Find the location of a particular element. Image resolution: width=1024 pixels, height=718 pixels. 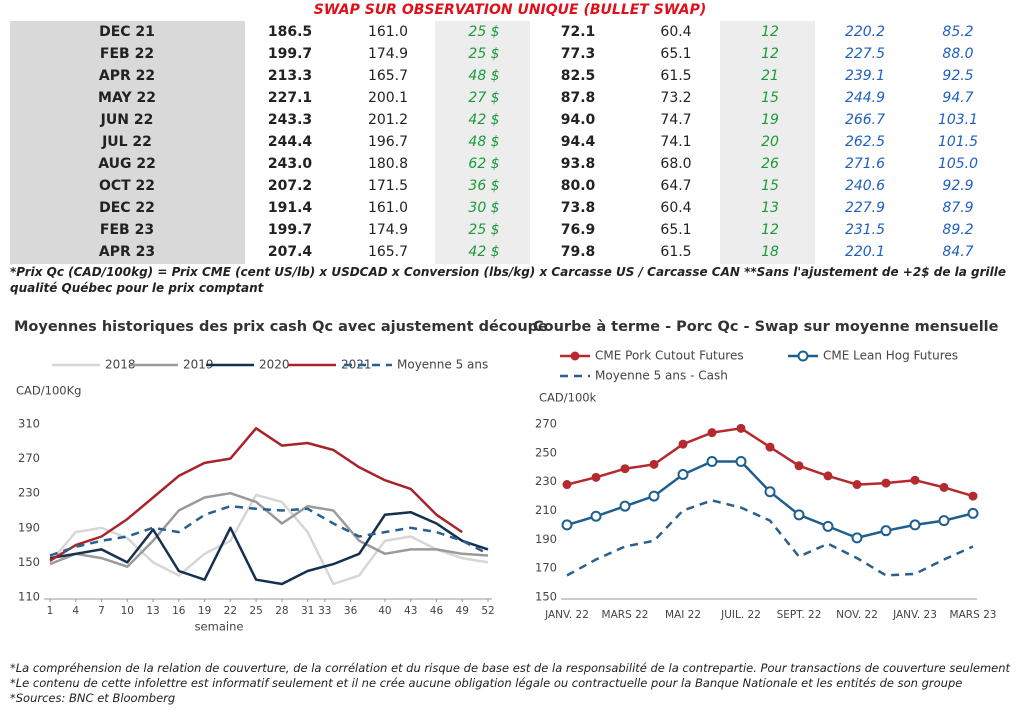

x-tick-label: 19 is located at coordinates (204, 611).